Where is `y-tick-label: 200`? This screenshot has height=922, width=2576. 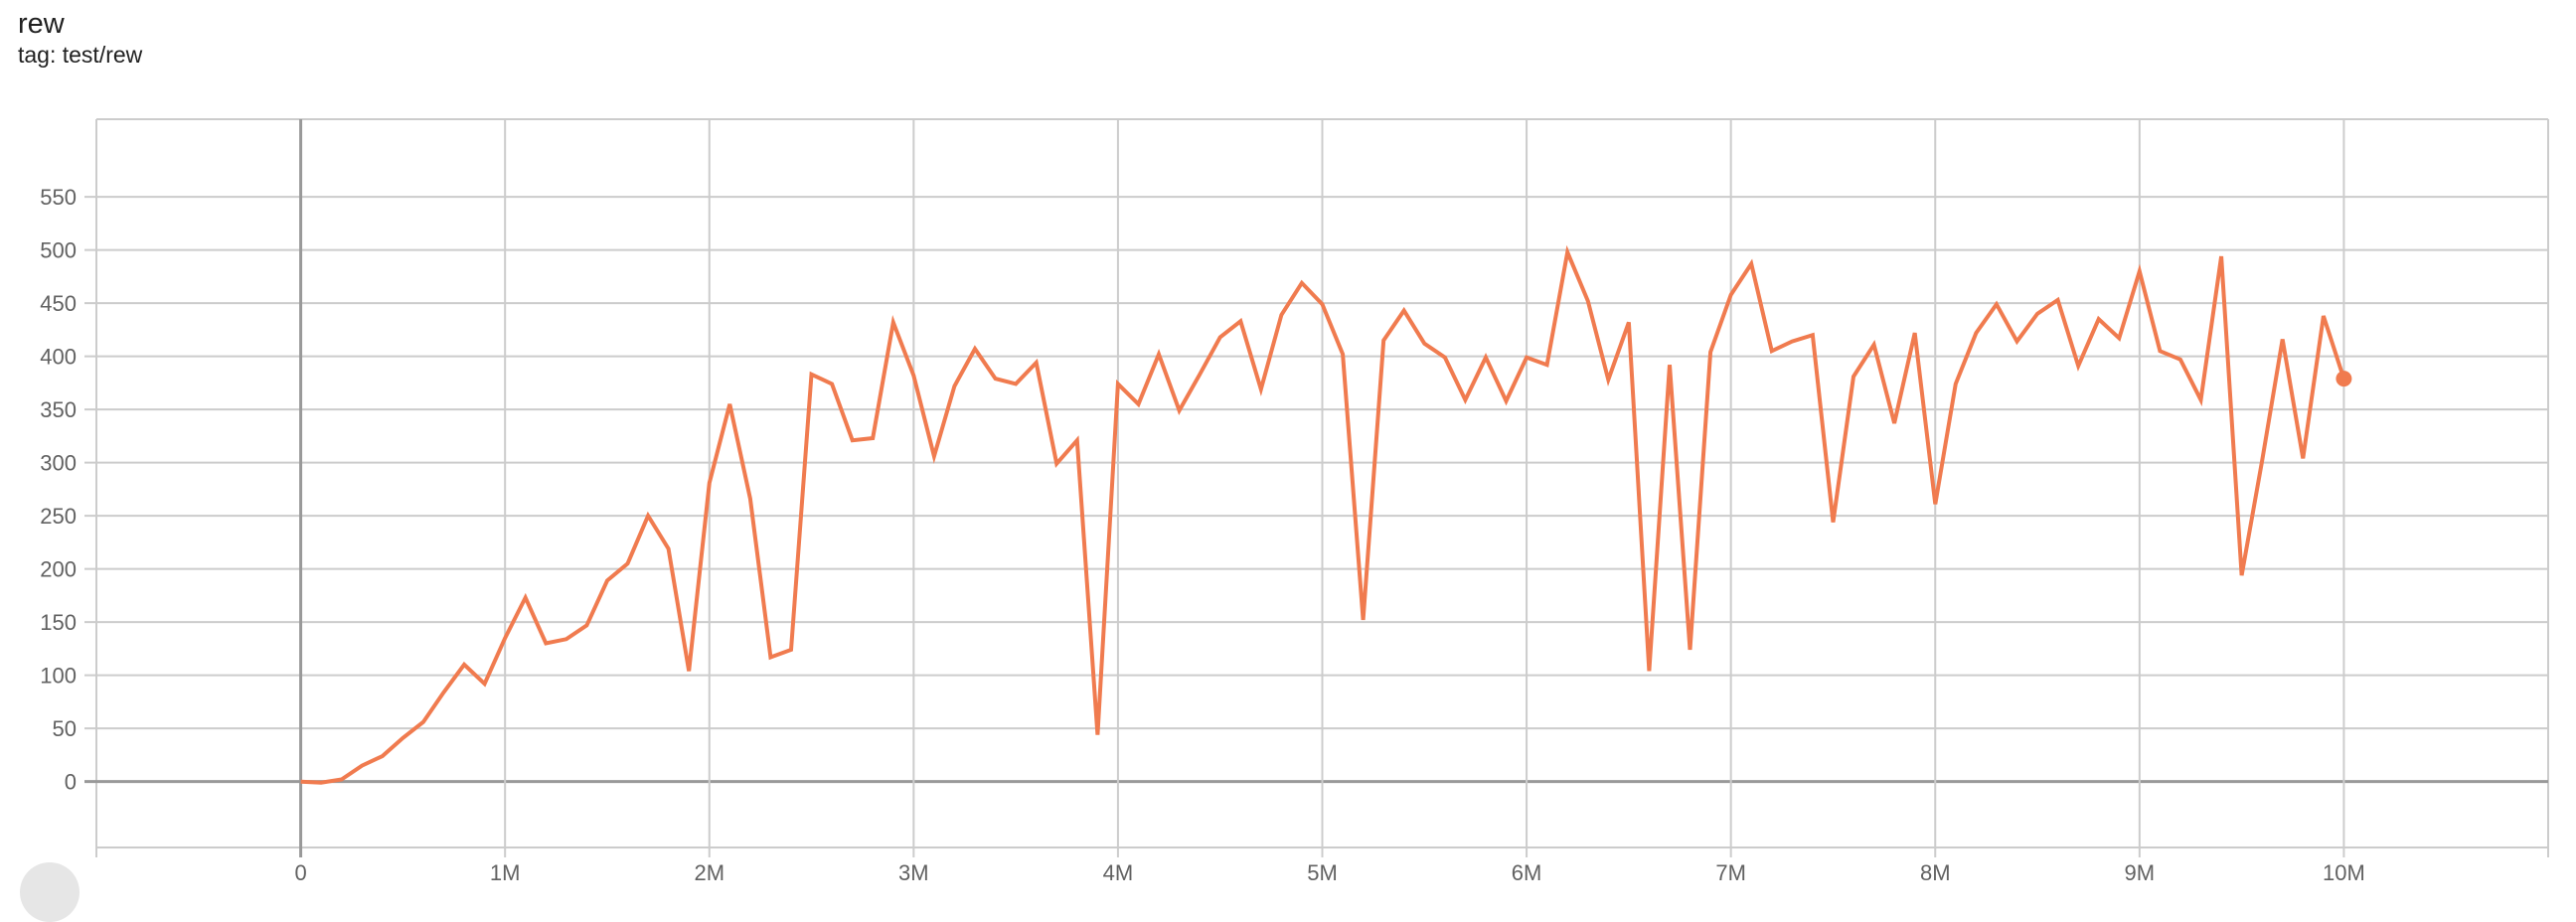 y-tick-label: 200 is located at coordinates (58, 569).